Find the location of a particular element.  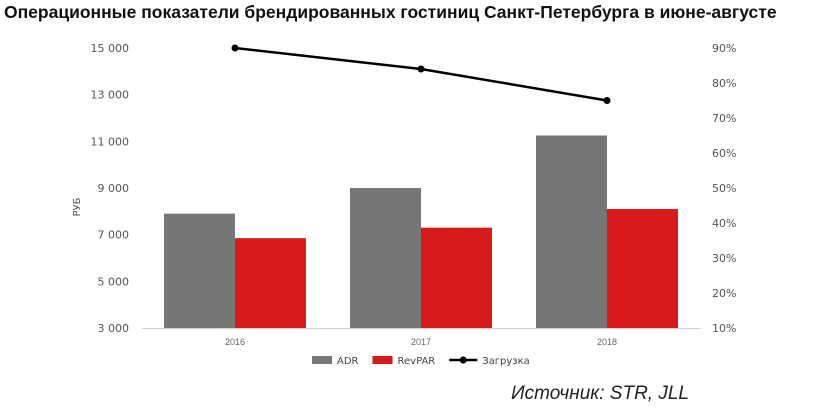

y2-tick-label: 80% is located at coordinates (724, 83).